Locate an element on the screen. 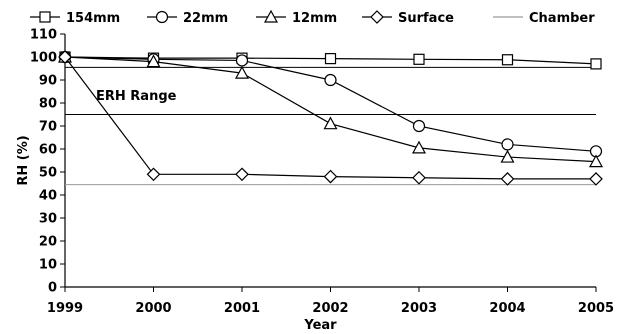 This screenshot has height=334, width=620. legend-item: 12mm is located at coordinates (296, 17).